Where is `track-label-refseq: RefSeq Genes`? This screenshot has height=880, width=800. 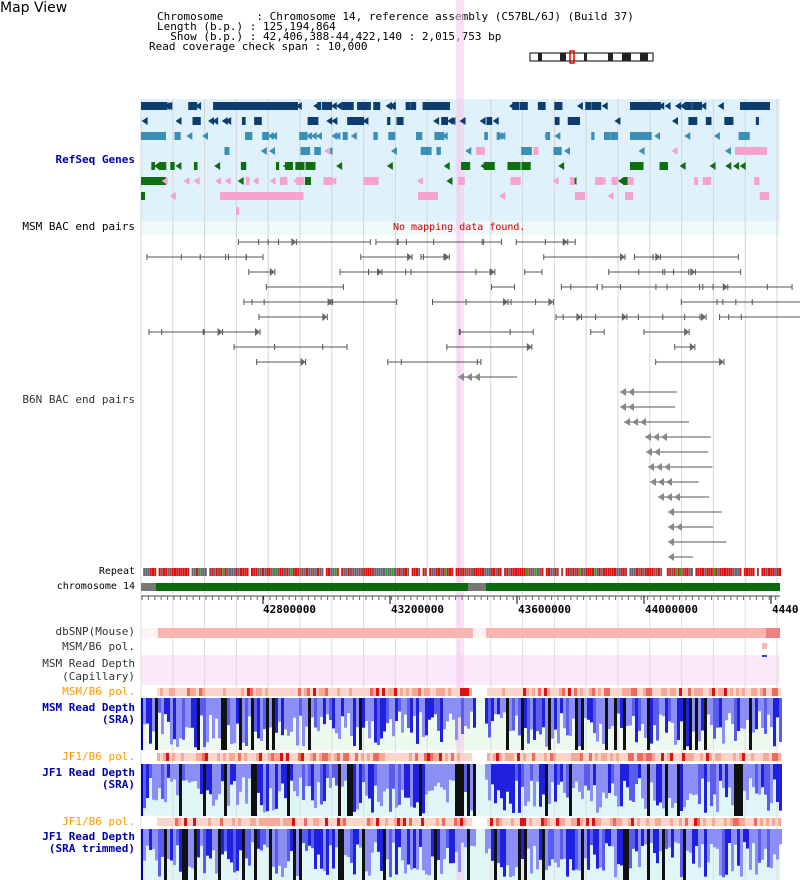
track-label-refseq: RefSeq Genes is located at coordinates (95, 159).